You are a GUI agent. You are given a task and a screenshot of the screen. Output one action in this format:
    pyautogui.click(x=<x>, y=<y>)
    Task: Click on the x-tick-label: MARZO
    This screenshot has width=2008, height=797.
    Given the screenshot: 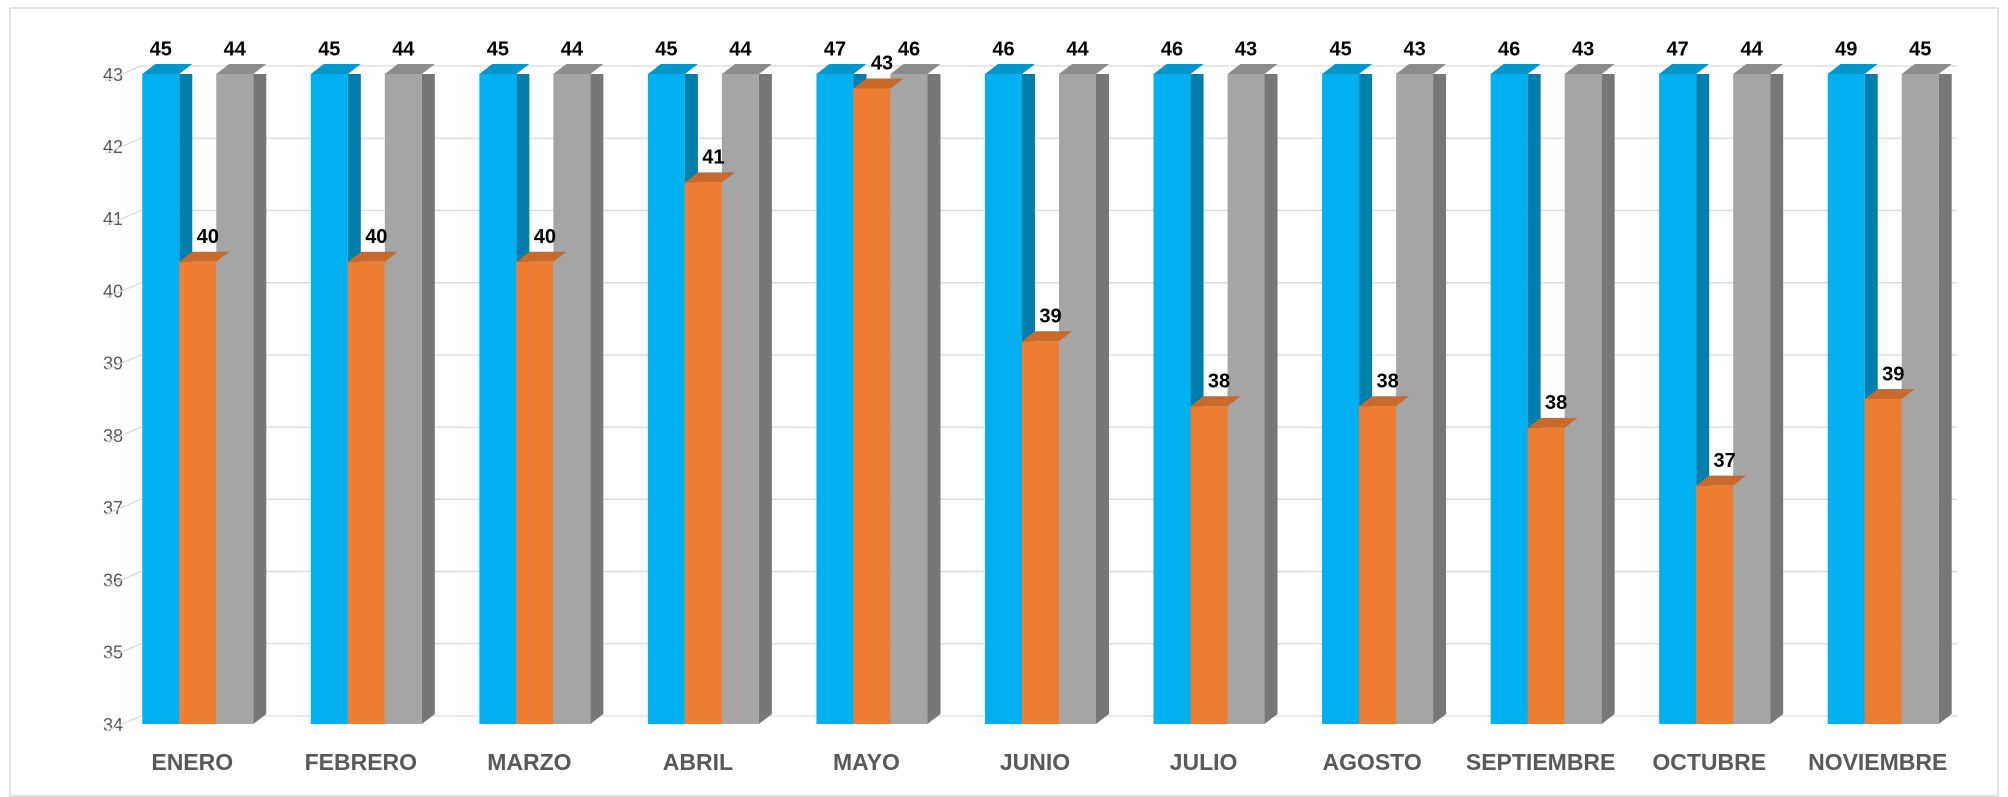 What is the action you would take?
    pyautogui.click(x=529, y=762)
    